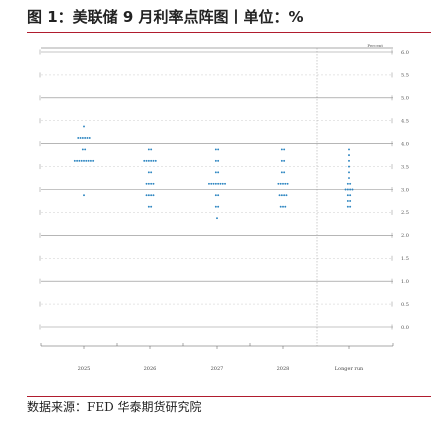 The width and height of the screenshot is (433, 422). I want to click on dots-layer, so click(213, 172).